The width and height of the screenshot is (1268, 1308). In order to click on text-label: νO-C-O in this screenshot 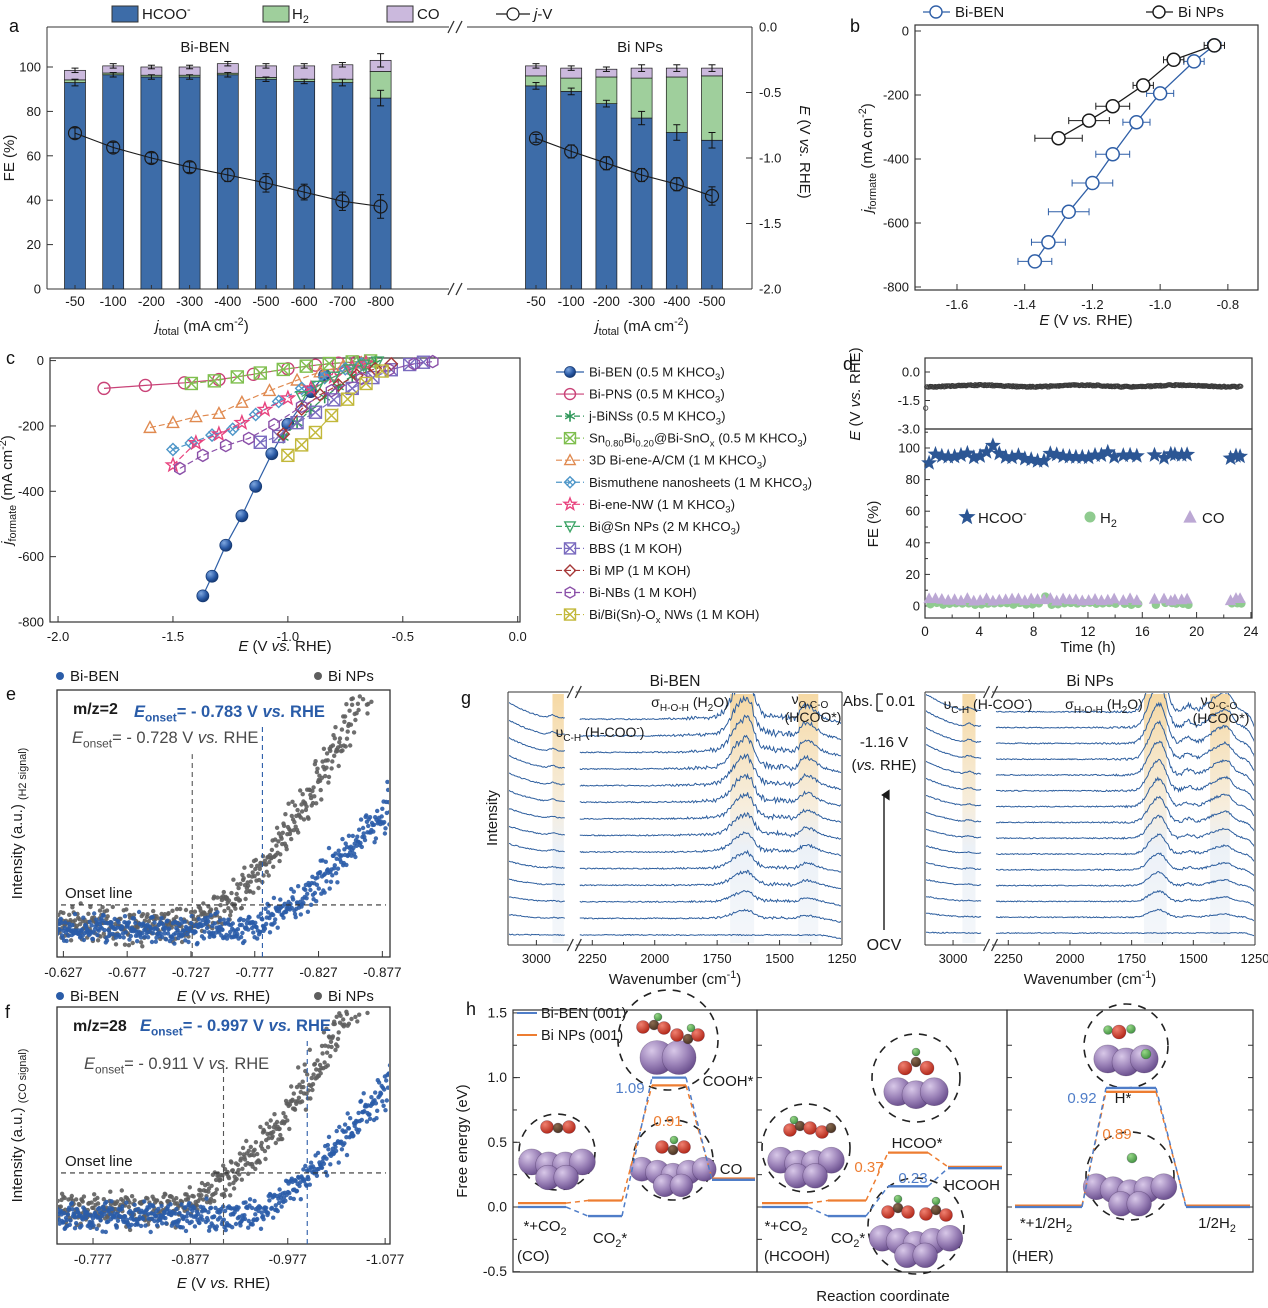, I will do `click(1219, 702)`.